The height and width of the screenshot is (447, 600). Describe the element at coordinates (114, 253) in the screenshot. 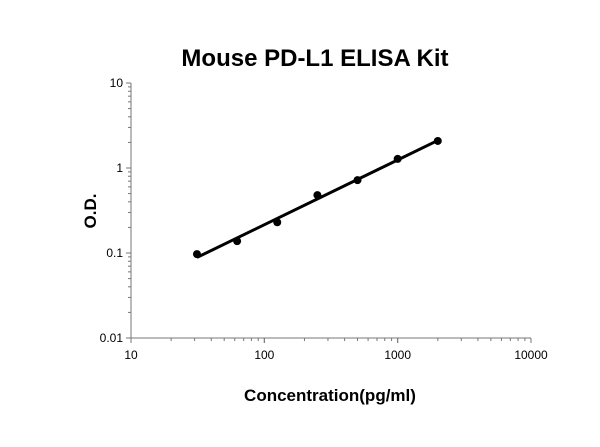

I see `y-tick-label: 0.1` at that location.